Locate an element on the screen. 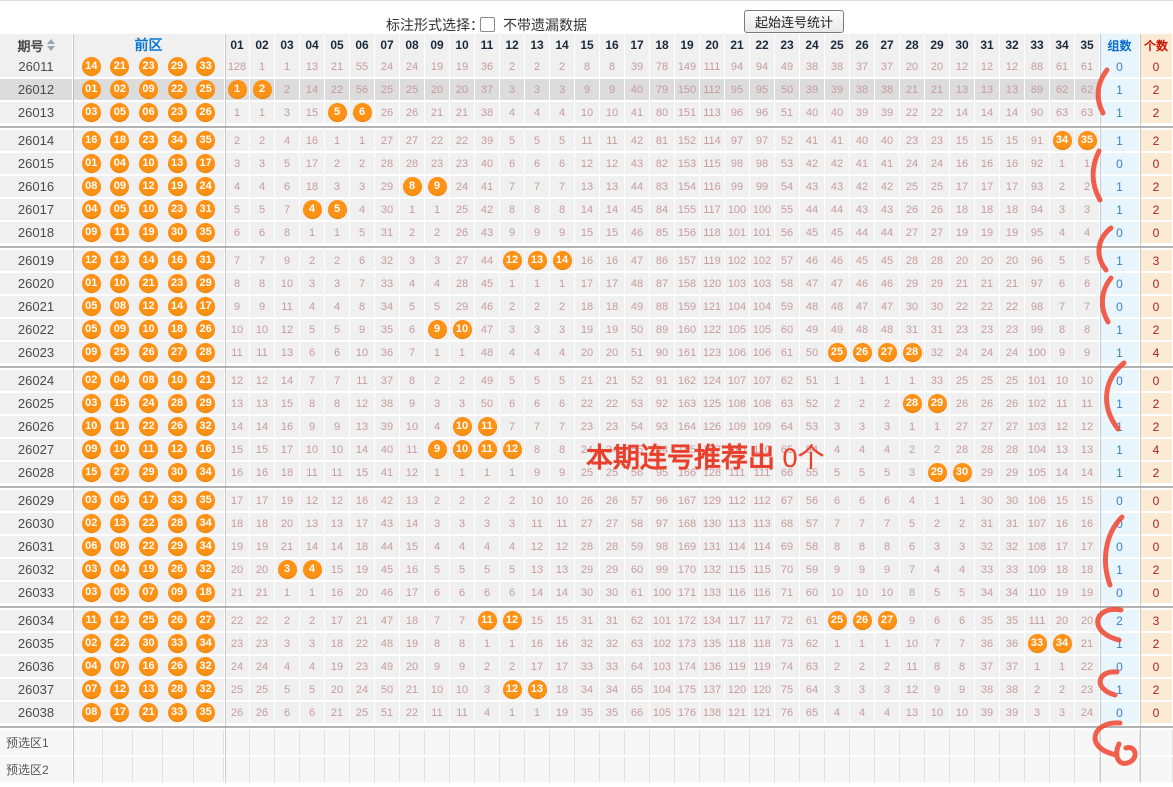  miss-cell: 16 is located at coordinates (1087, 523).